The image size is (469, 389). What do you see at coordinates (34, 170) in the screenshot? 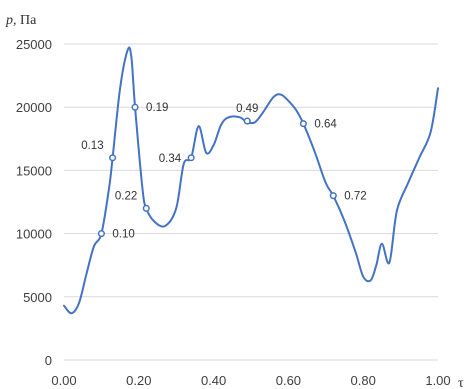
I see `y-tick-label-3: 15000` at bounding box center [34, 170].